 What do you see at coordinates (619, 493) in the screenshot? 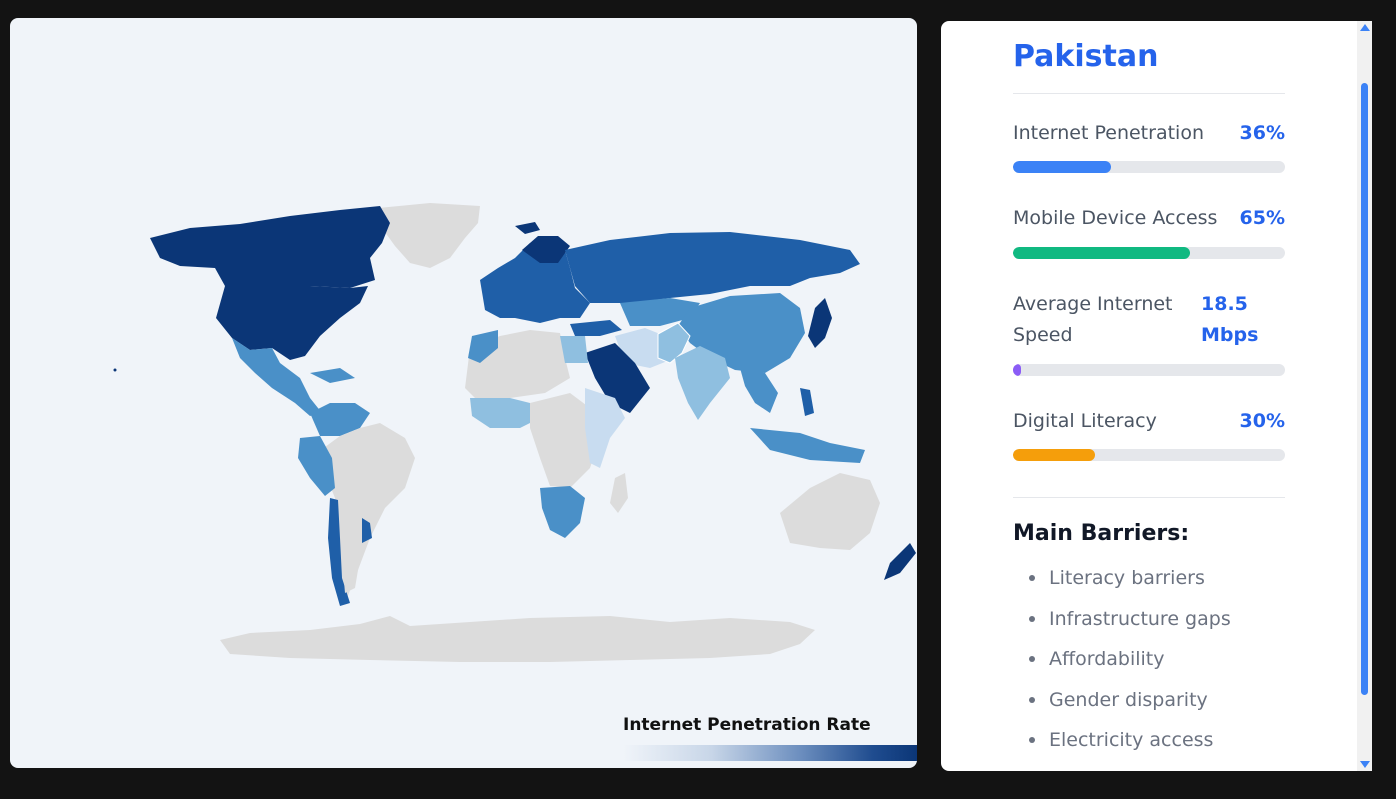
I see `region-madagascar` at bounding box center [619, 493].